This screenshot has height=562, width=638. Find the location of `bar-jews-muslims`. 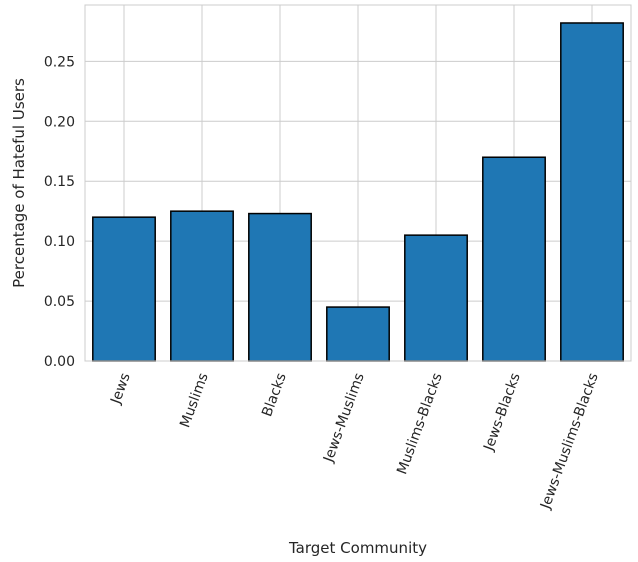

bar-jews-muslims is located at coordinates (358, 334).